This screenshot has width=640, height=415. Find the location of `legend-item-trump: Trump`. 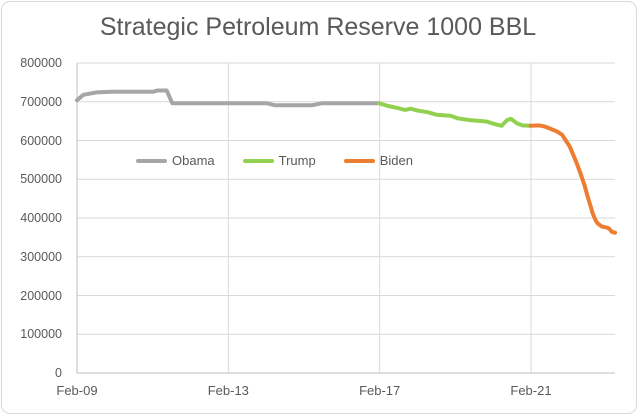

legend-item-trump: Trump is located at coordinates (279, 160).